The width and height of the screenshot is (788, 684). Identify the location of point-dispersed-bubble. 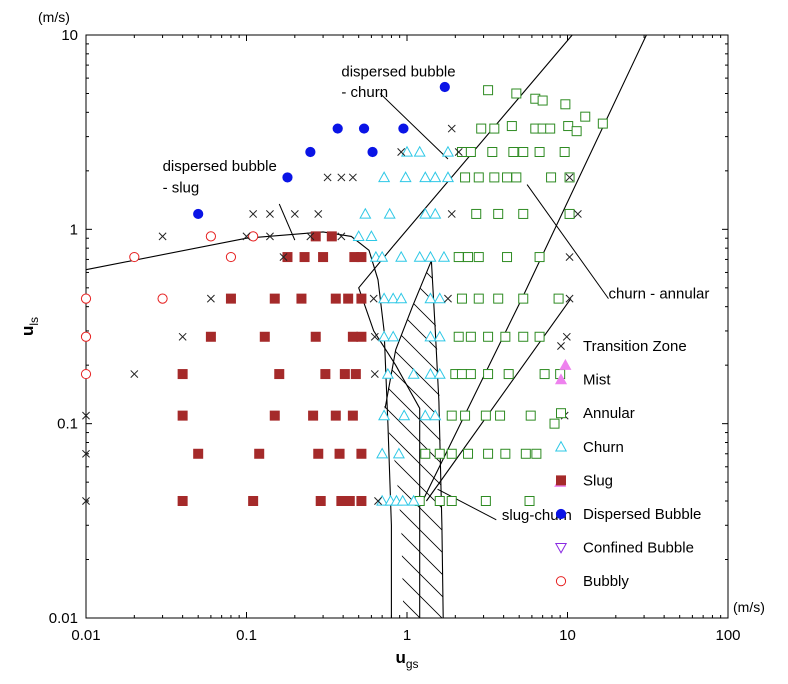
(287, 177).